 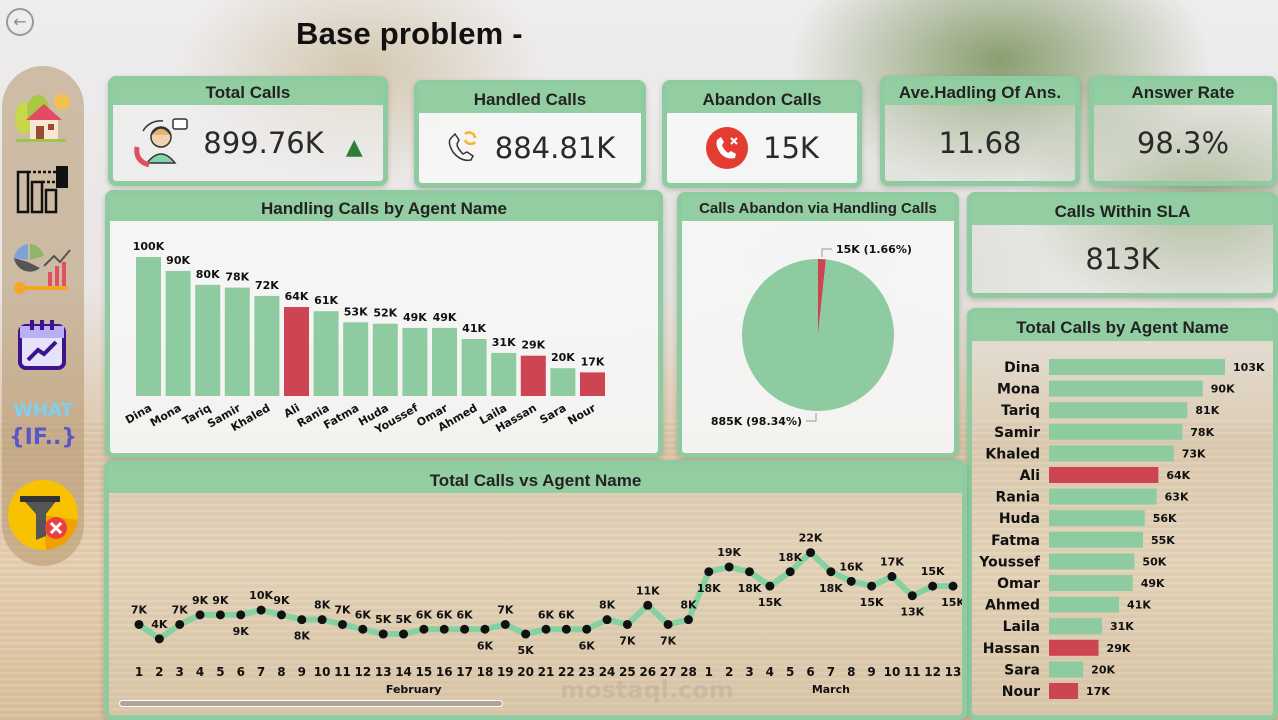 I want to click on hbar-nour, so click(x=1064, y=691).